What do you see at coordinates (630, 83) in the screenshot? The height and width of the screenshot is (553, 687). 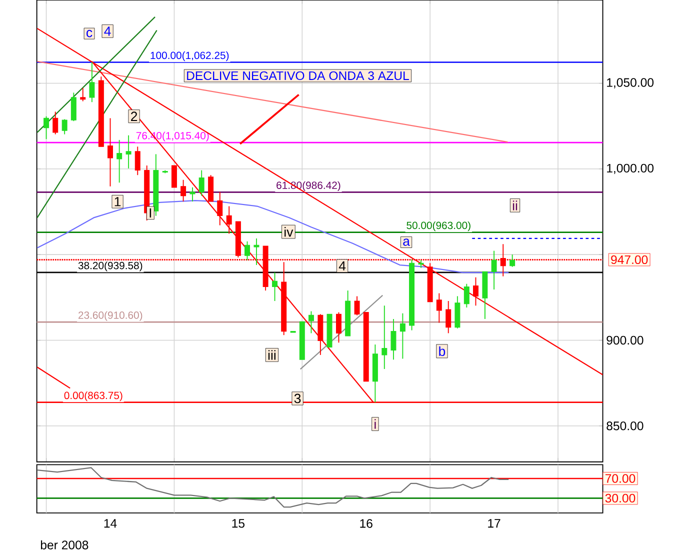 I see `y-tick-label: 1,050.00` at bounding box center [630, 83].